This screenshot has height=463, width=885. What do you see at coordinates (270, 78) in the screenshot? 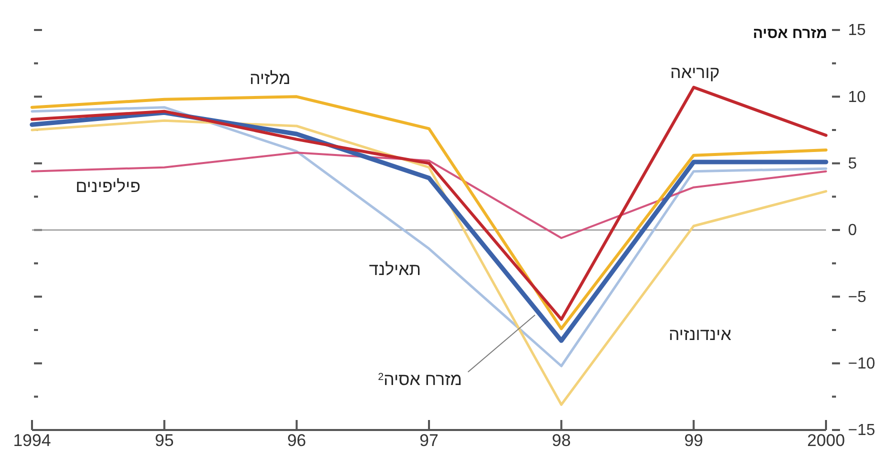
I see `series-label: מלזיה` at bounding box center [270, 78].